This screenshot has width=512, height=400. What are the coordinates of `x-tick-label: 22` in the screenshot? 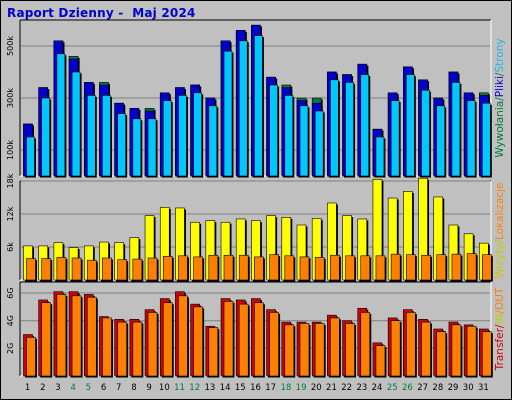 It's located at (346, 388).